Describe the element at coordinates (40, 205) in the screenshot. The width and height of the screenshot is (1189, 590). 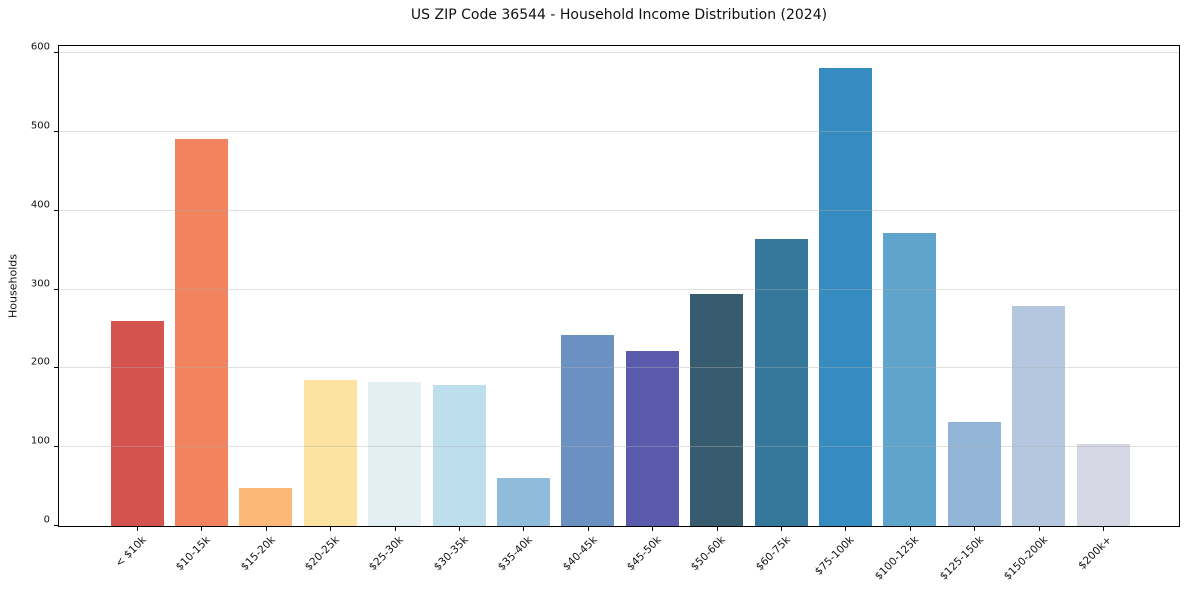
I see `y-tick-label: 400` at that location.